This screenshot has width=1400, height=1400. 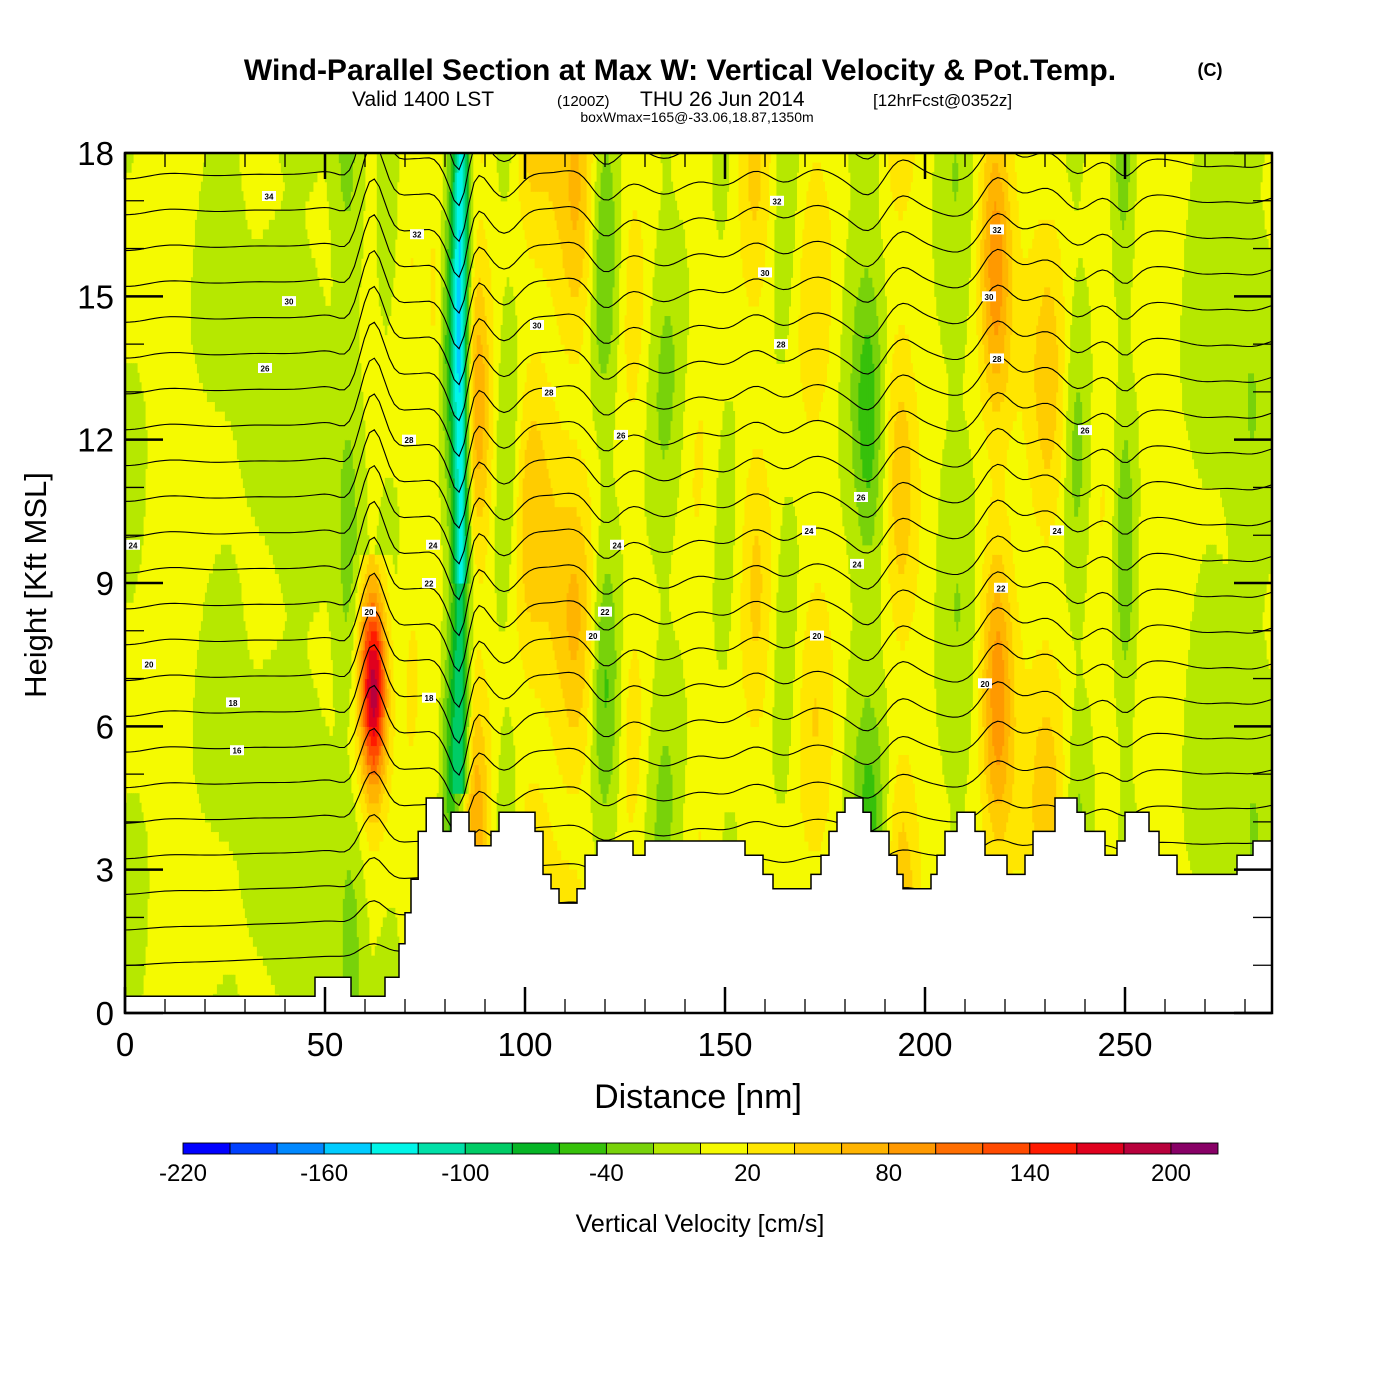 What do you see at coordinates (289, 301) in the screenshot?
I see `isentrope-label: 30` at bounding box center [289, 301].